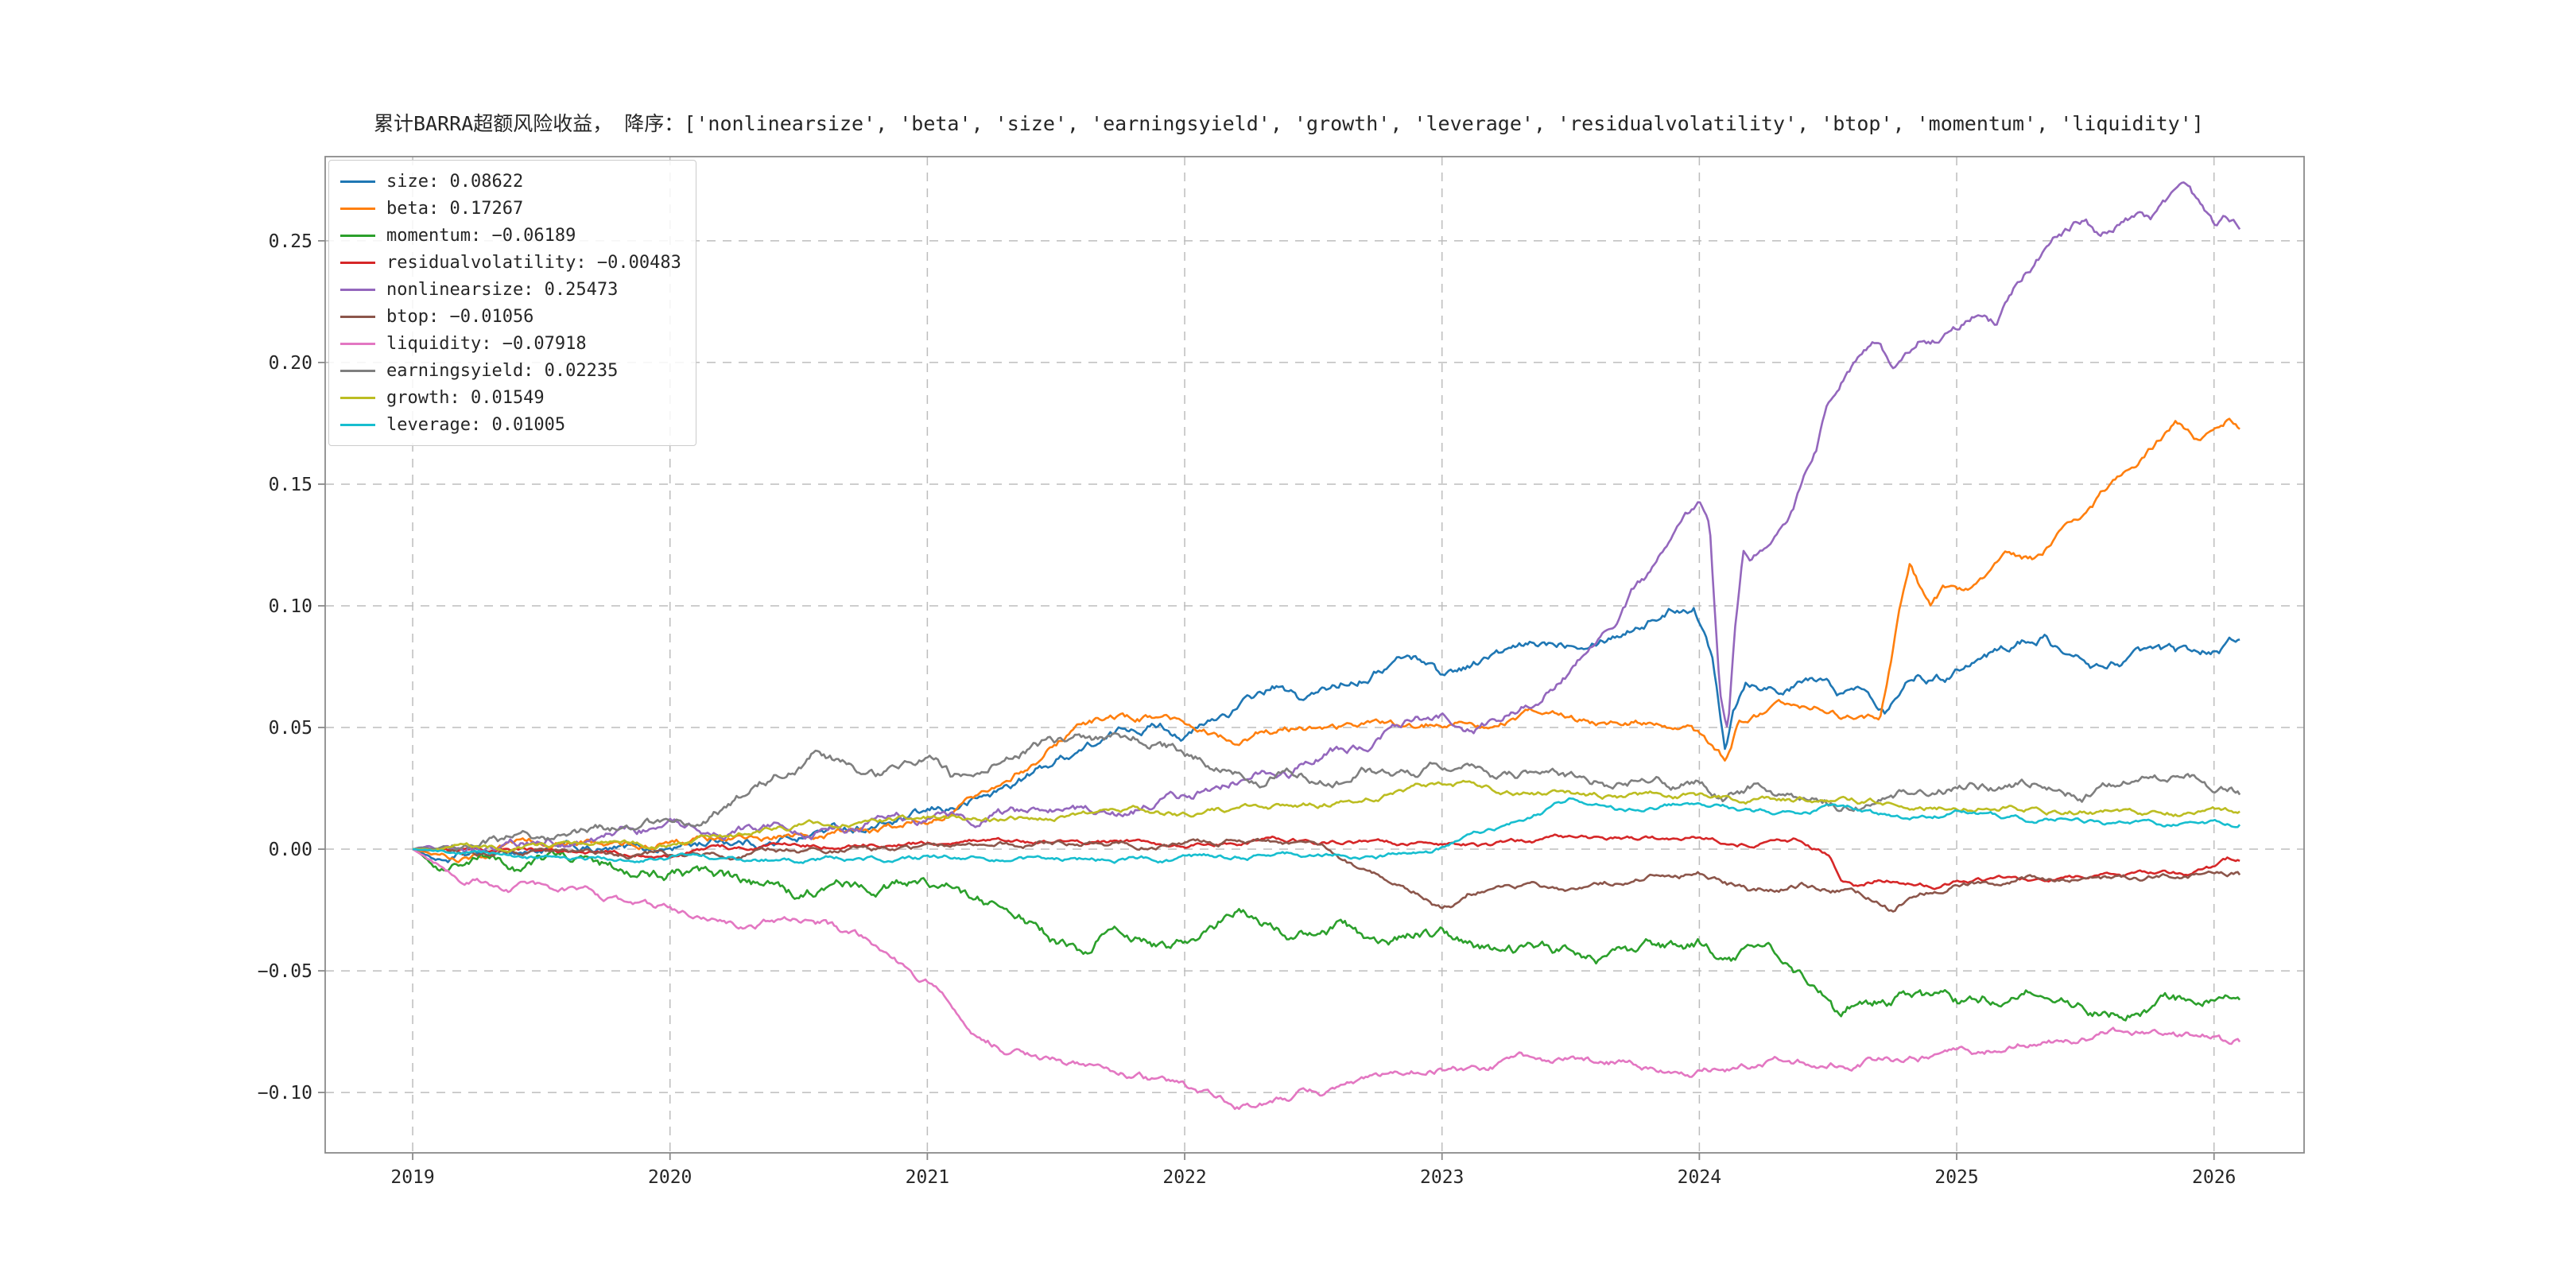 The image size is (2576, 1288). I want to click on legend-item-nonlinearsize: nonlinearsize: 0.25473, so click(511, 290).